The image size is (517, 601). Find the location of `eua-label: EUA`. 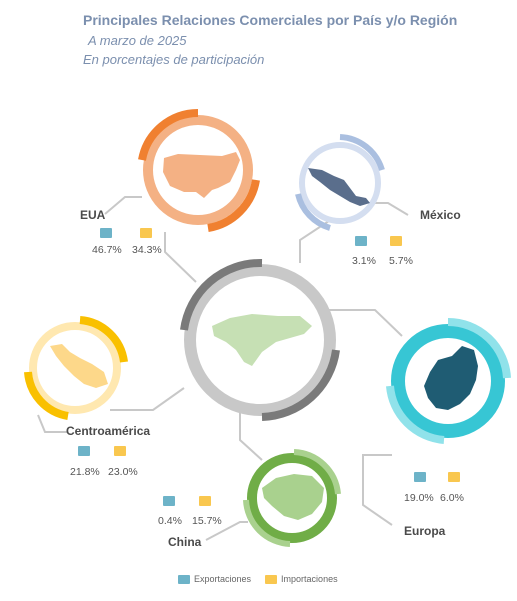

eua-label: EUA is located at coordinates (93, 215).